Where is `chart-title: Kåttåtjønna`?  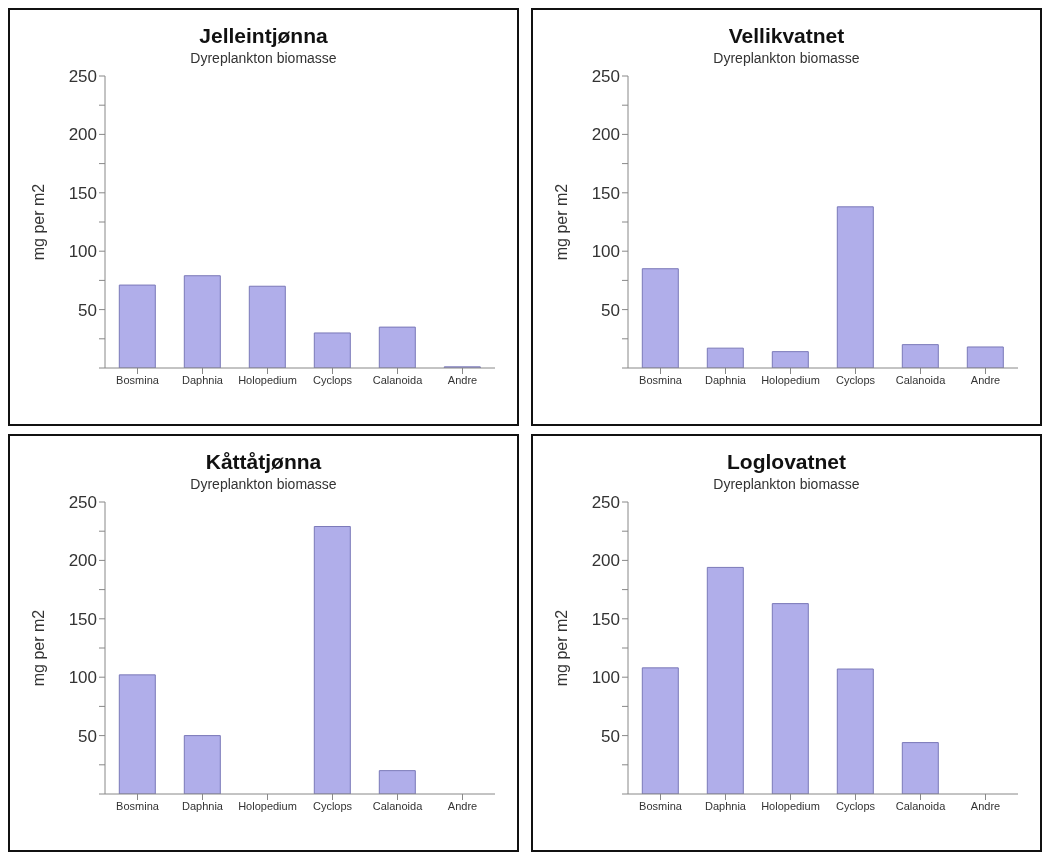
chart-title: Kåttåtjønna is located at coordinates (263, 462).